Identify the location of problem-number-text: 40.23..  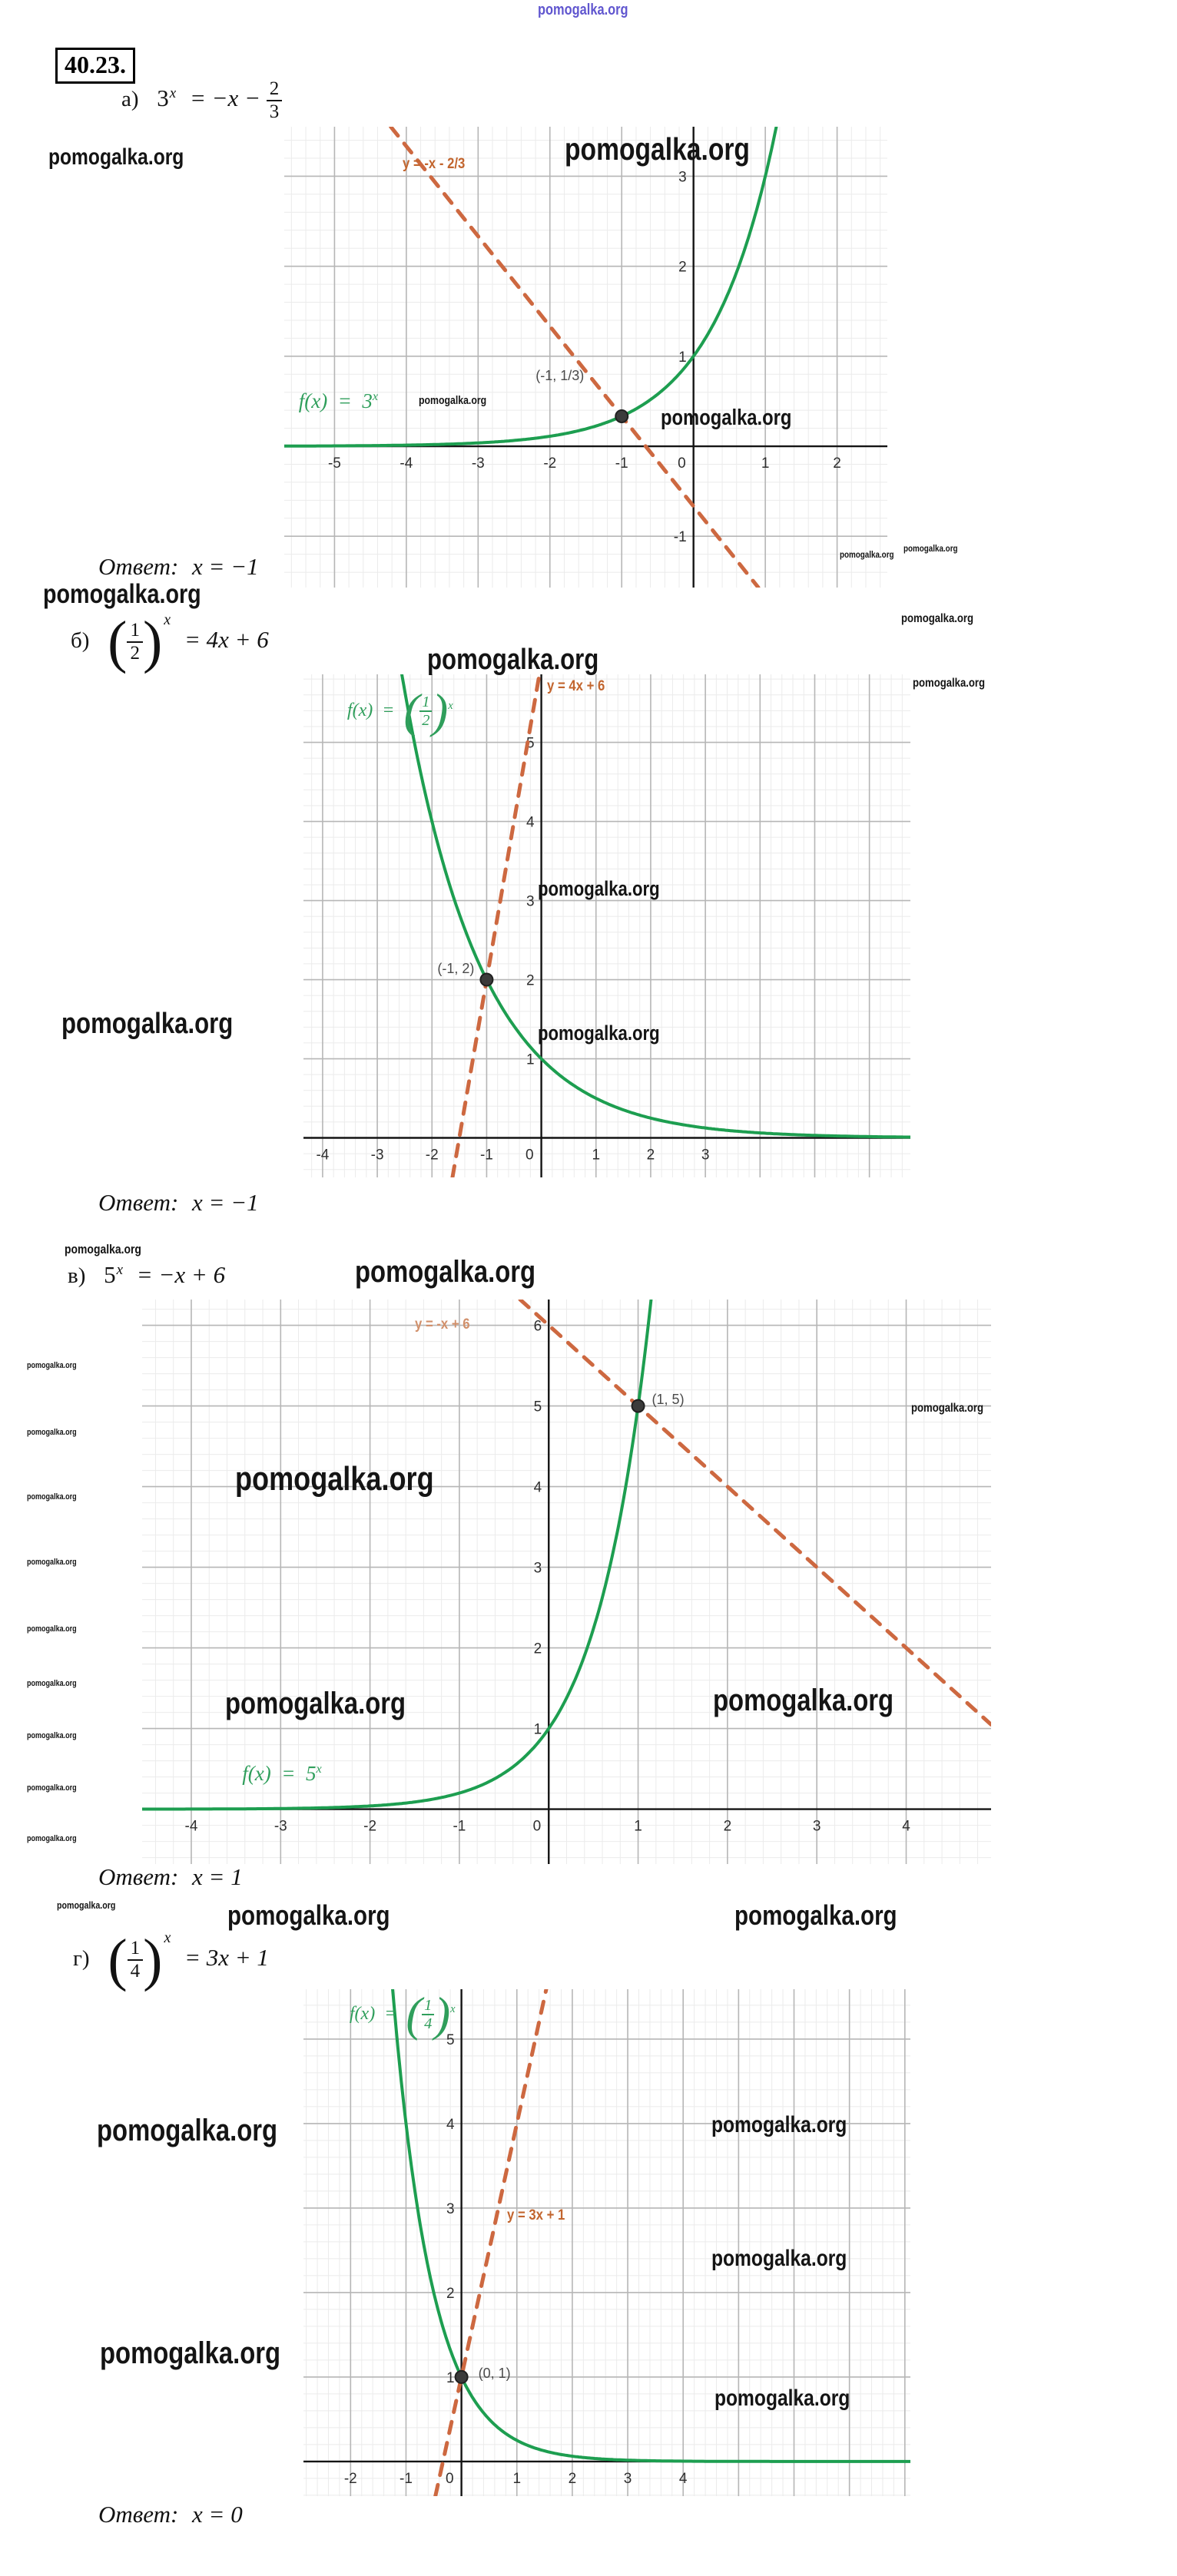
(95, 64).